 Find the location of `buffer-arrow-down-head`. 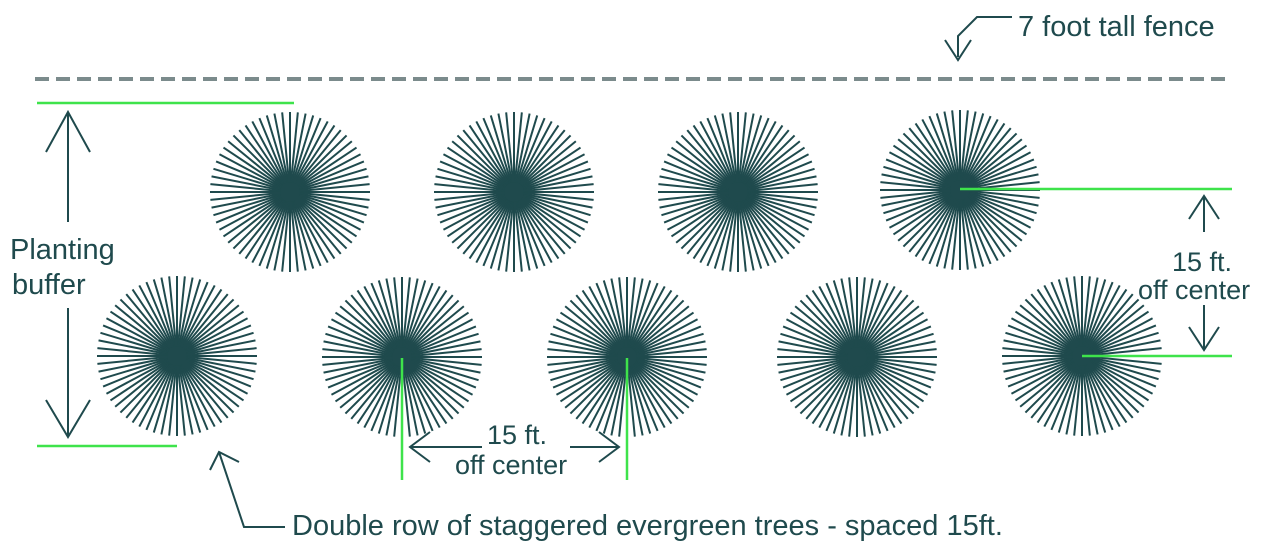

buffer-arrow-down-head is located at coordinates (68, 419).